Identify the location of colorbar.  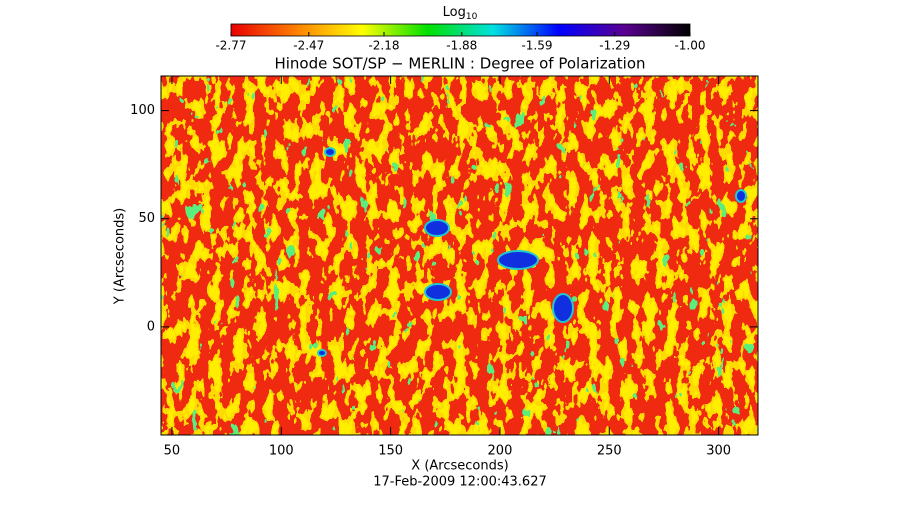
(460, 30).